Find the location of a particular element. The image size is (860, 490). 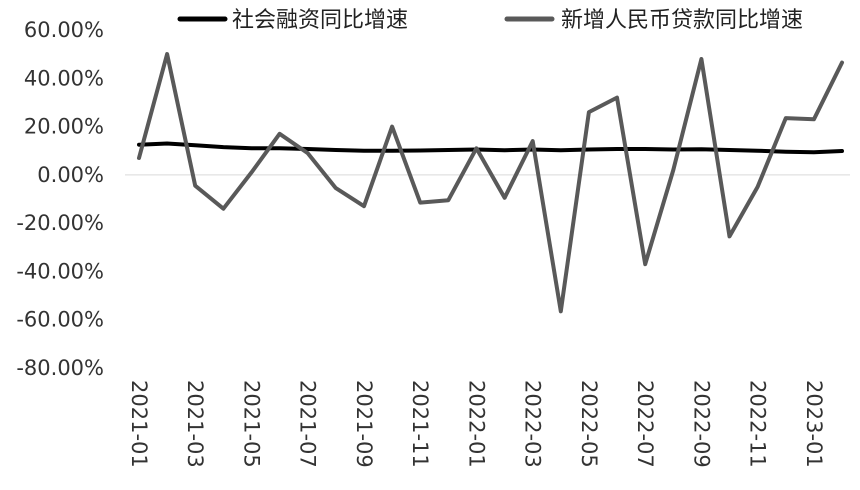

y-tick-label: 20.00% is located at coordinates (64, 127).